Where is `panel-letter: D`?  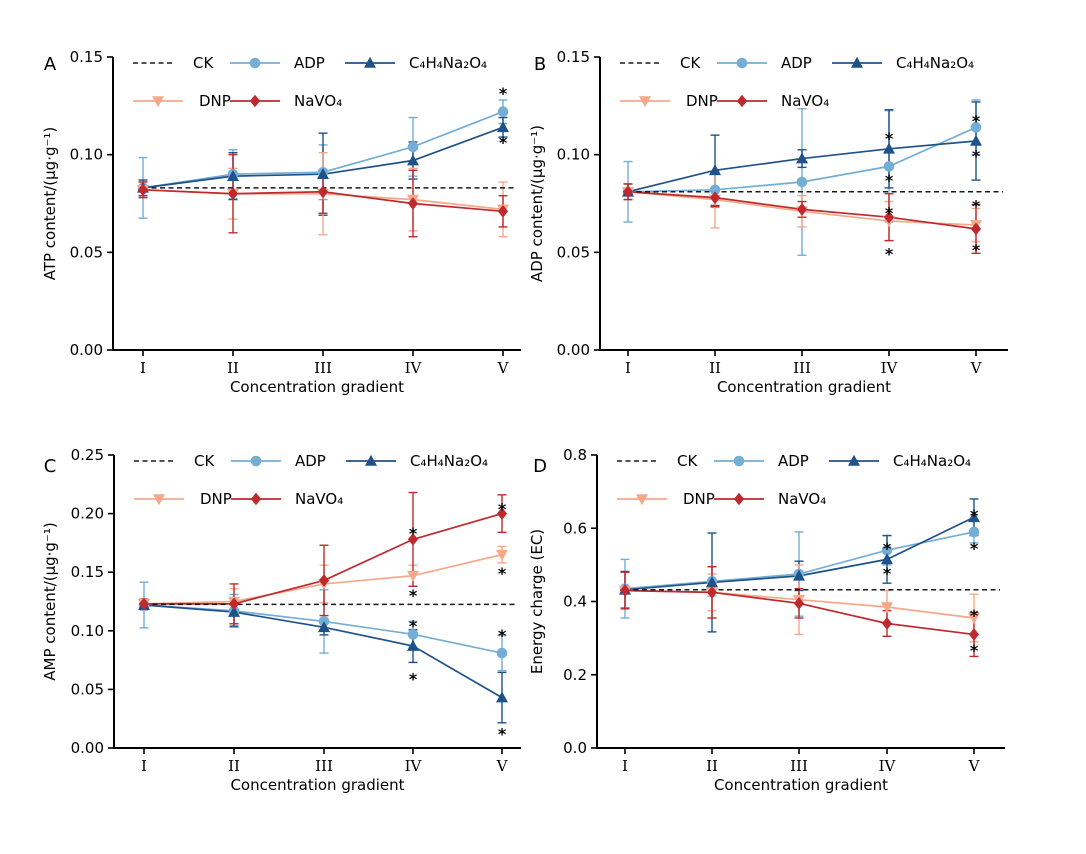 panel-letter: D is located at coordinates (540, 466).